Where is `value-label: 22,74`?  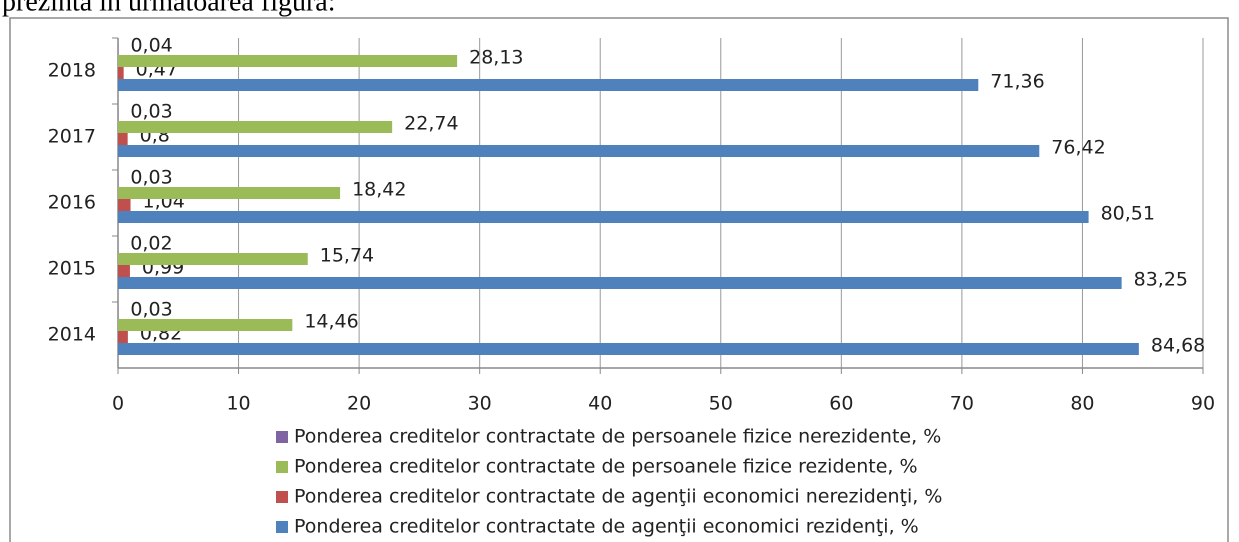 value-label: 22,74 is located at coordinates (431, 124).